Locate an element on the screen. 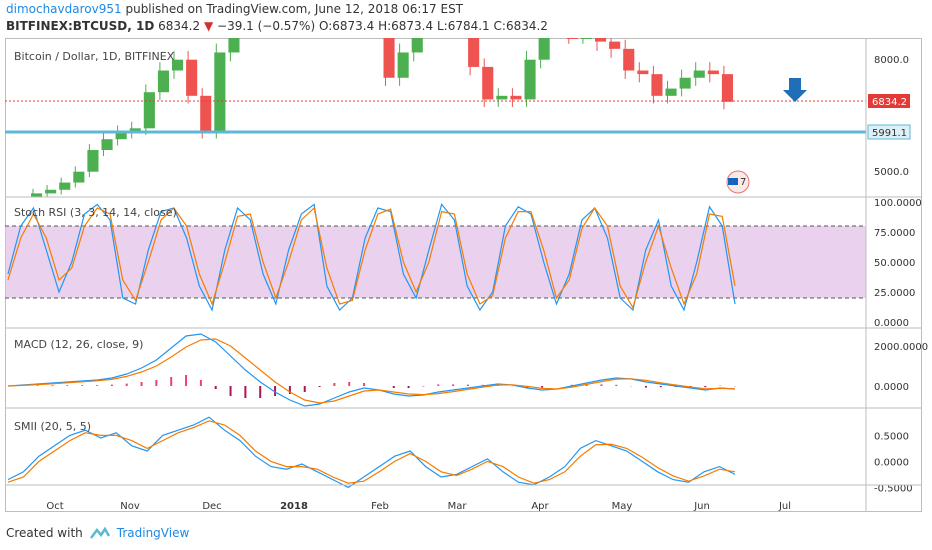 This screenshot has height=550, width=932. time-axis-label: Feb is located at coordinates (380, 506).